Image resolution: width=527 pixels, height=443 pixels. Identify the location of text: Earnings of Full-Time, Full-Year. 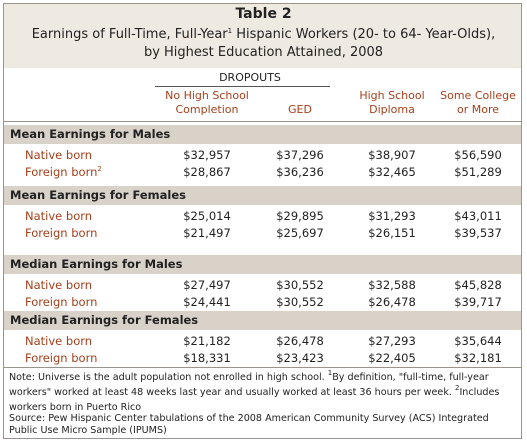
(129, 34).